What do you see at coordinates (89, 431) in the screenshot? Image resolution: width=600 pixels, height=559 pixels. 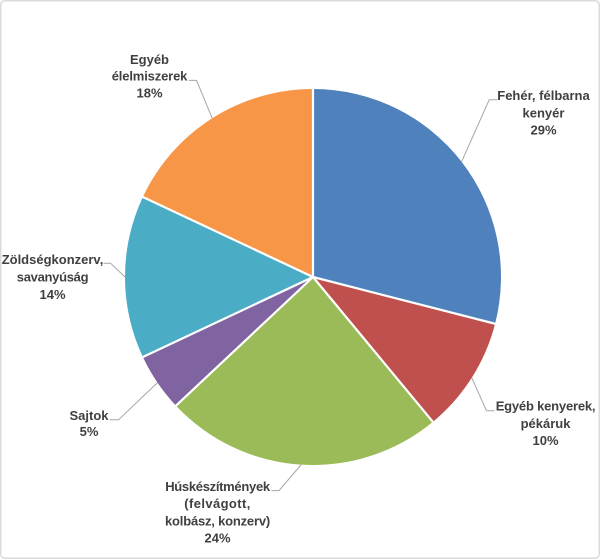 I see `svg-text: 5%` at bounding box center [89, 431].